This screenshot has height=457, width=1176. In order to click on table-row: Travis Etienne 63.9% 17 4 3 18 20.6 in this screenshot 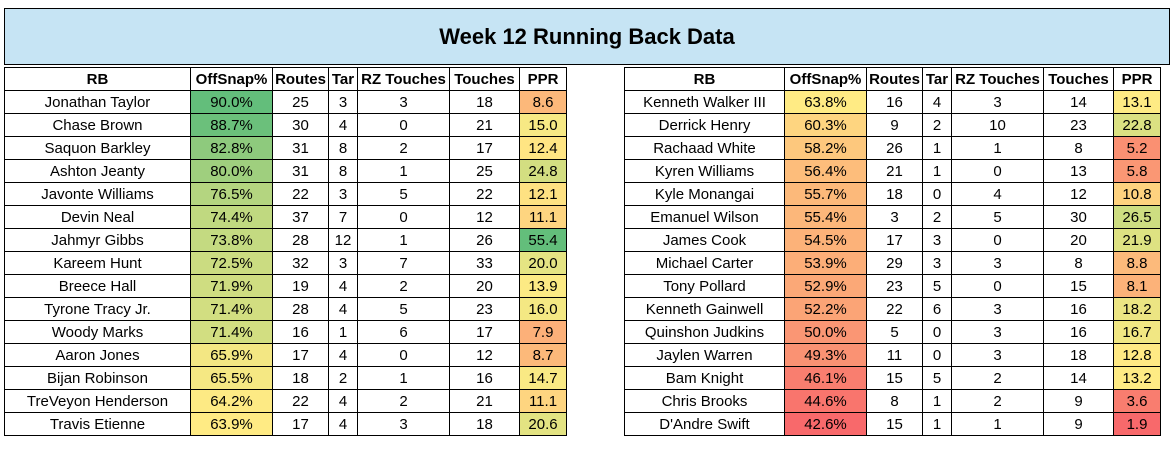, I will do `click(285, 424)`.